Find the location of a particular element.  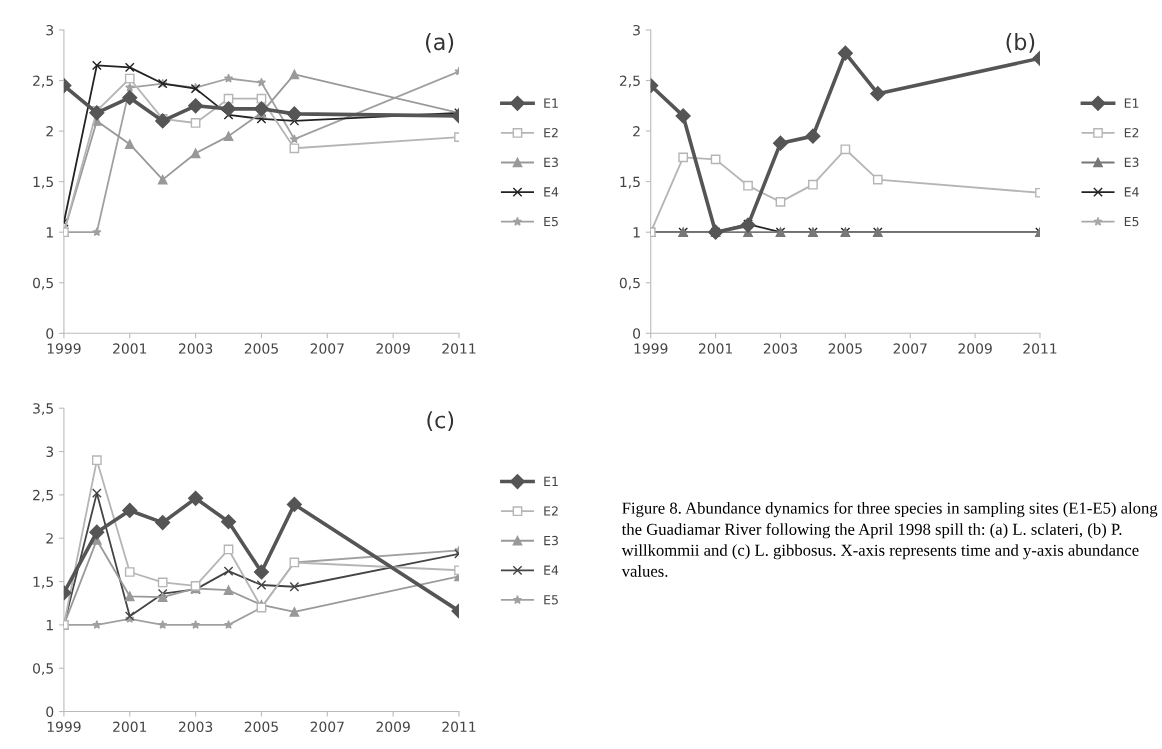

caption: Figure 8. Abundance dynamics for three species in sampling sites (E1-E5) along the Guadiamar River following the April 1998 spill th: (a) L. sclateri, (b) P. willkommii and (c) L. gibbosus. X-axis represents time and y-axis abundance values. is located at coordinates (889, 539).